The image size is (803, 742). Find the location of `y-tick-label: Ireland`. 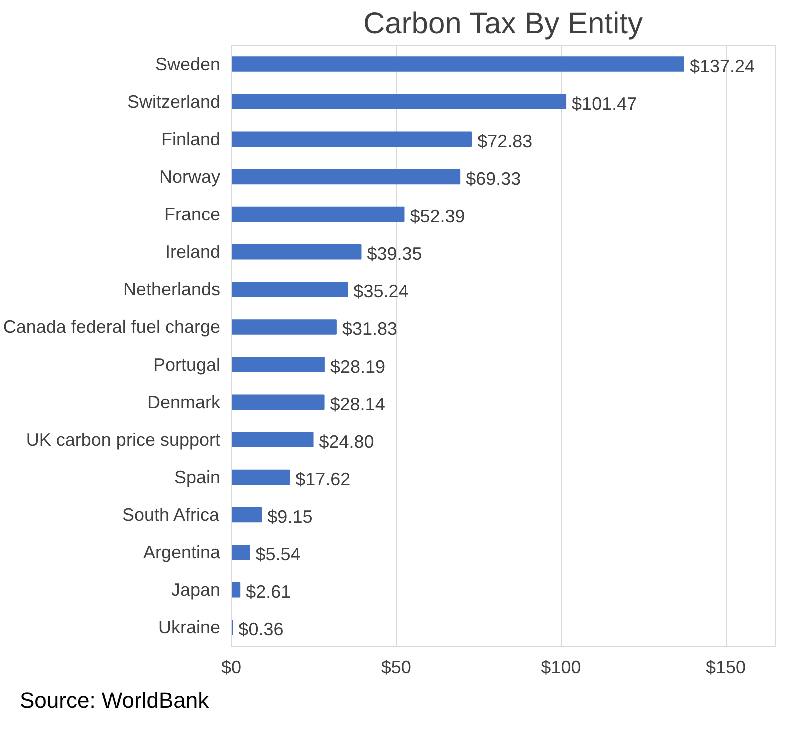

y-tick-label: Ireland is located at coordinates (193, 252).